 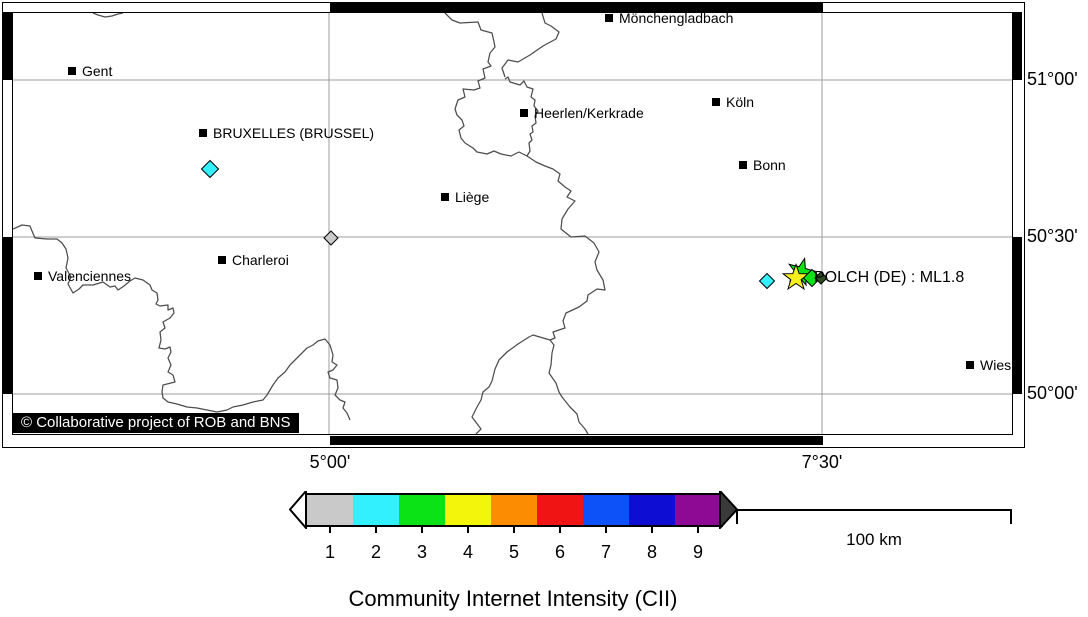 I want to click on city-label: Köln, so click(x=740, y=102).